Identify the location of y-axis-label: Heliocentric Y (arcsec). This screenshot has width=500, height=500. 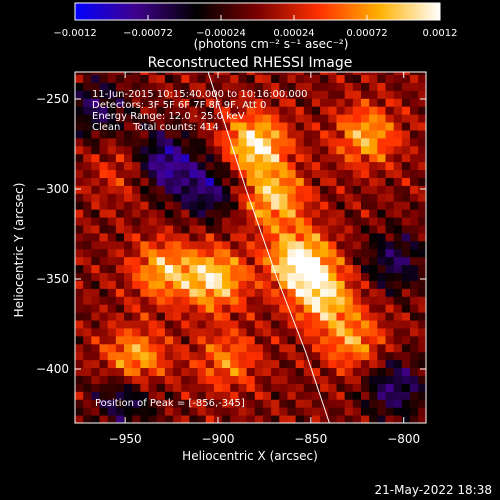
(19, 250).